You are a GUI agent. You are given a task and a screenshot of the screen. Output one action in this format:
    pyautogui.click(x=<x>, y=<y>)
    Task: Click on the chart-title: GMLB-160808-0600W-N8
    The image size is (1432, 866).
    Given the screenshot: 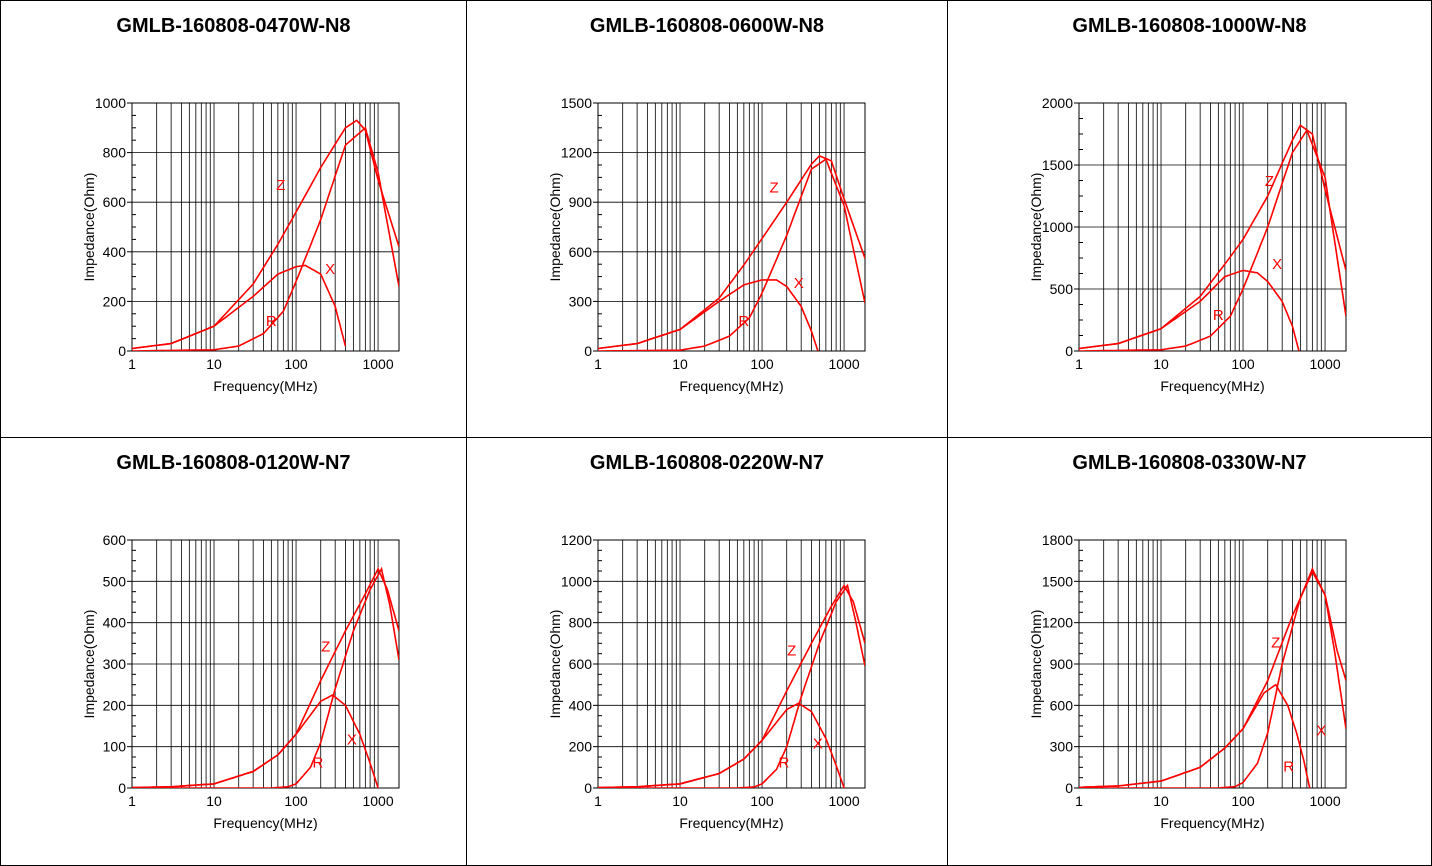 What is the action you would take?
    pyautogui.click(x=707, y=26)
    